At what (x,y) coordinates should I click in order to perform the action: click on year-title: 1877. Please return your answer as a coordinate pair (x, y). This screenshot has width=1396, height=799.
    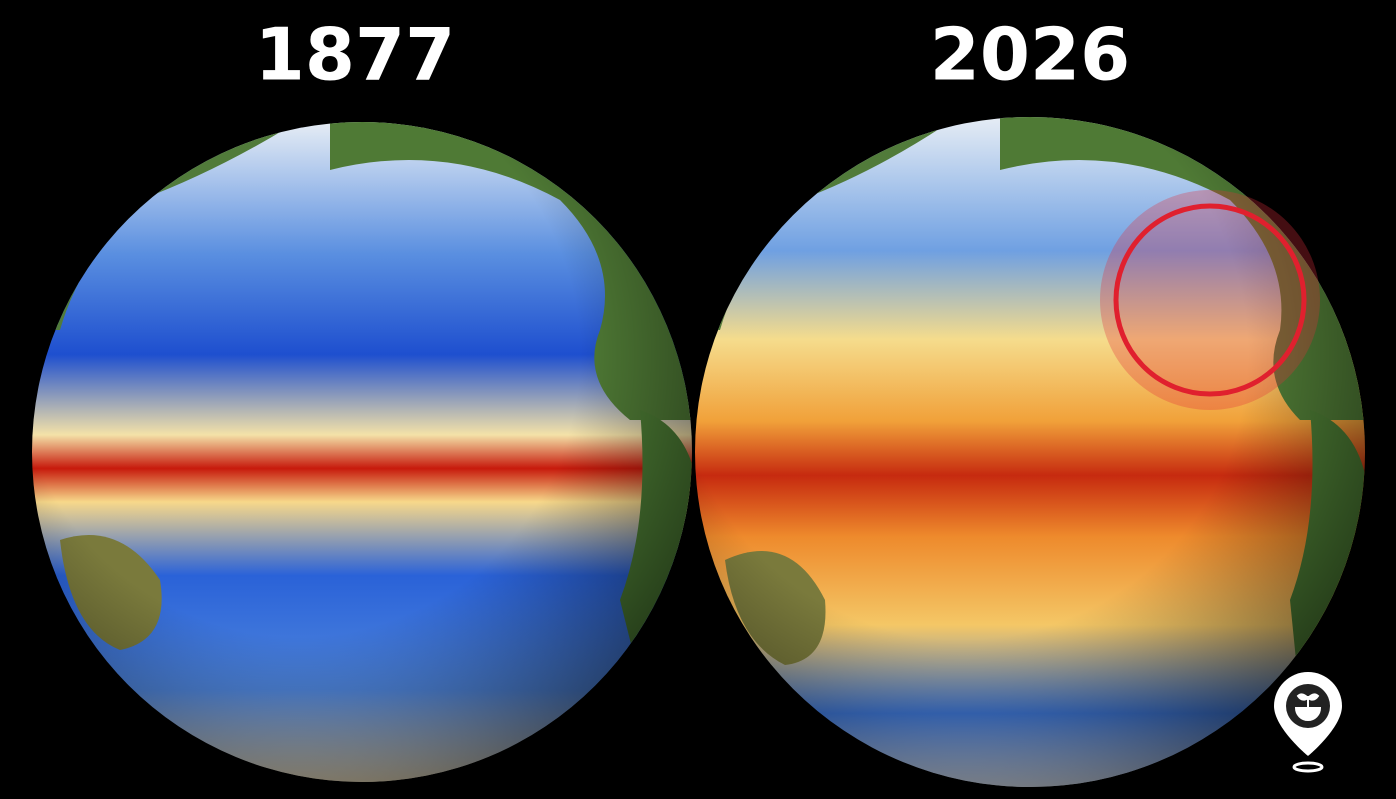
    Looking at the image, I should click on (355, 55).